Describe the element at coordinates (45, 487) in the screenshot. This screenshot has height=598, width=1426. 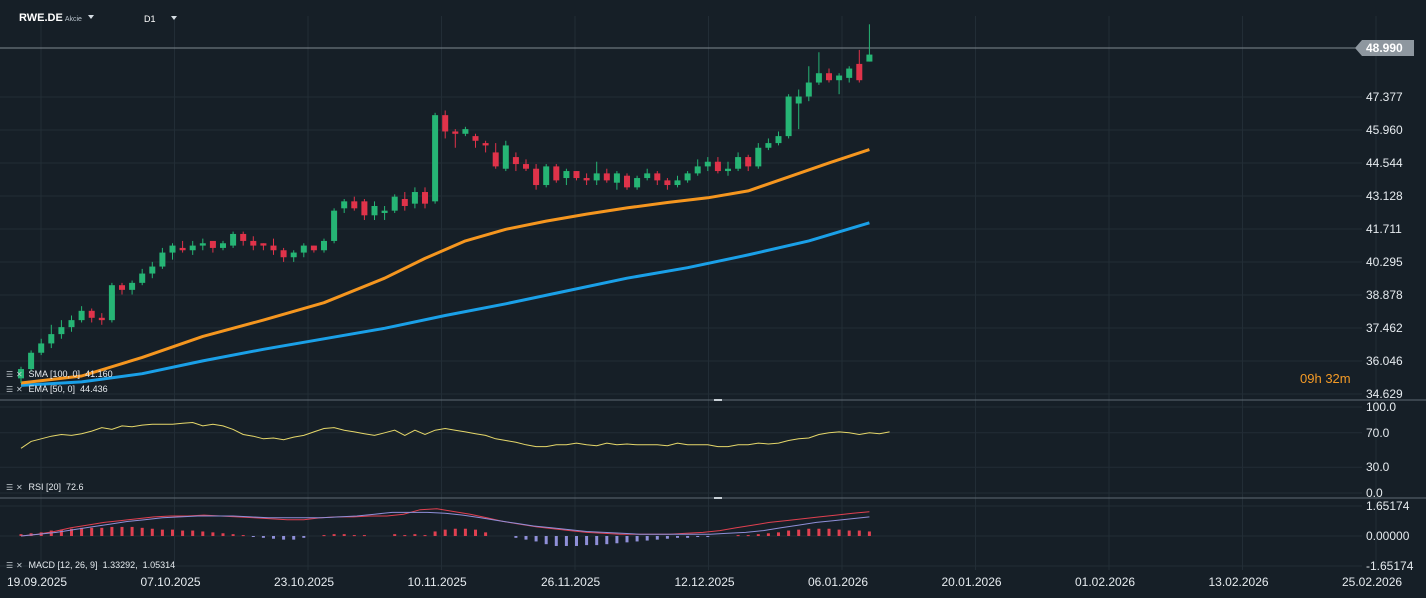
I see `rsi-legend: ☰ ✕ RSI [20] 72.6` at that location.